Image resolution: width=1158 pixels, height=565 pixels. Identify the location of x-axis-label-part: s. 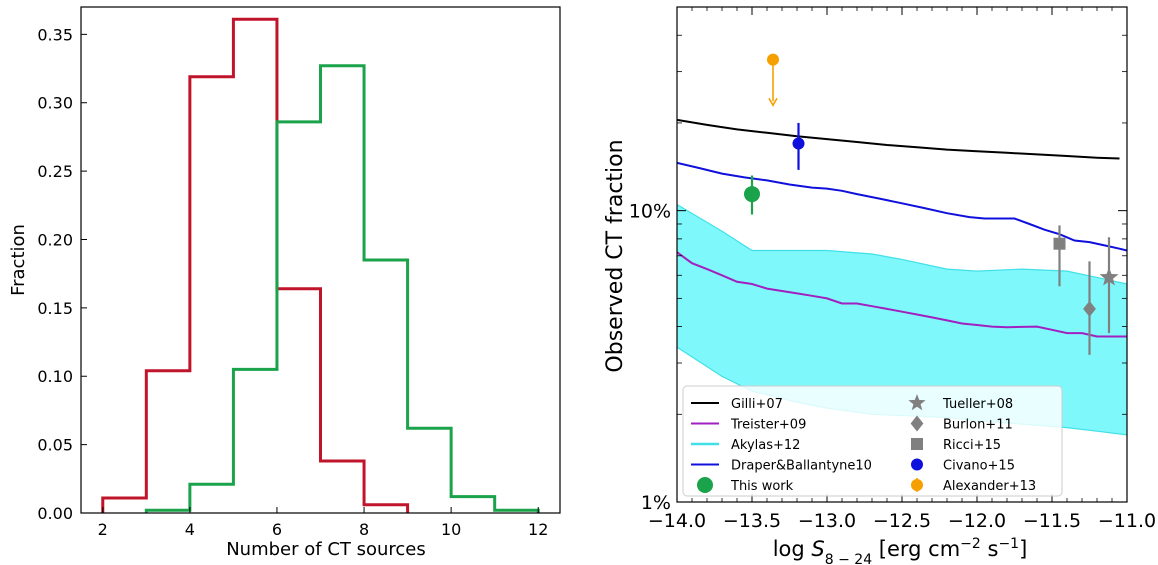
(990, 549).